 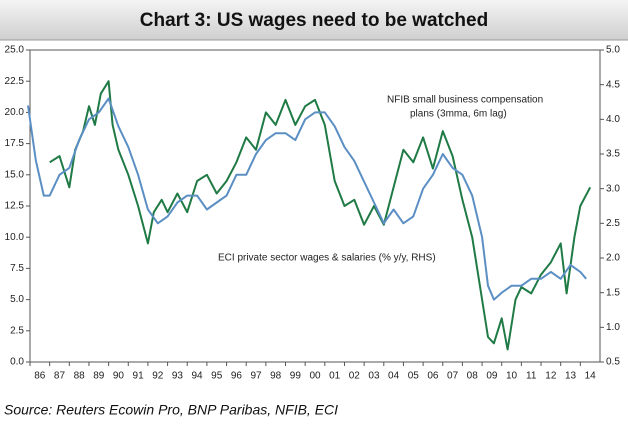 What do you see at coordinates (15, 112) in the screenshot?
I see `y-tick-label: 20.0` at bounding box center [15, 112].